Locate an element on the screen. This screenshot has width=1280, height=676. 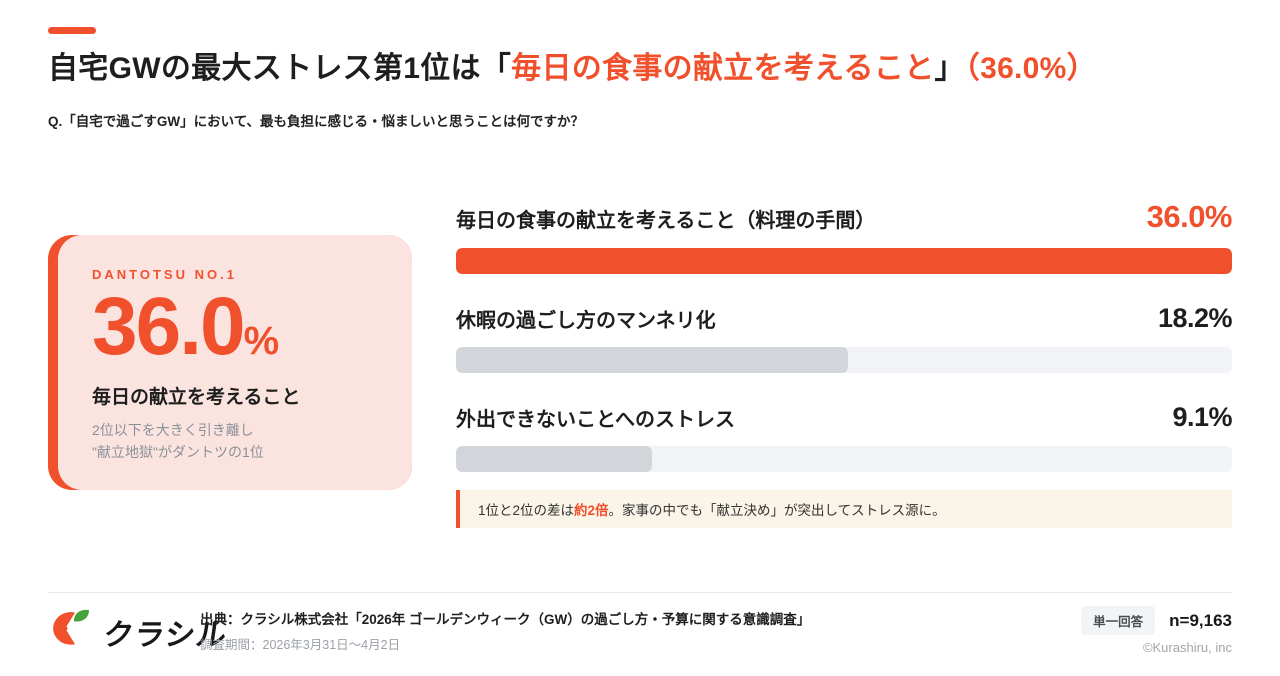
highlight-value-unit: % is located at coordinates (261, 341).